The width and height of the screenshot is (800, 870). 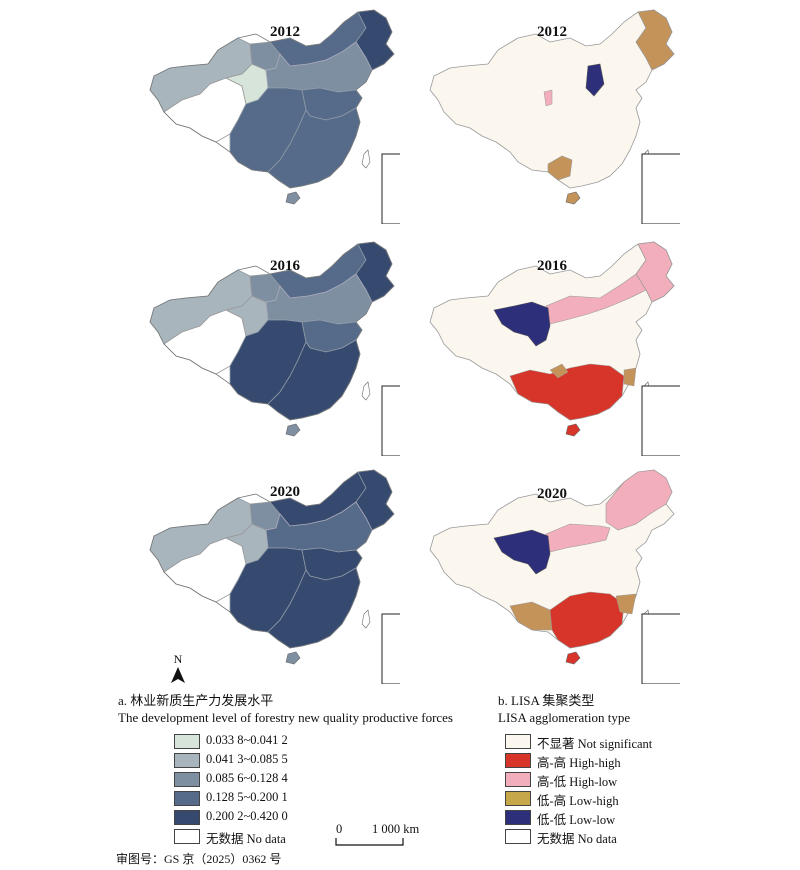 What do you see at coordinates (578, 801) in the screenshot?
I see `legend-label: 低-高 Low-high` at bounding box center [578, 801].